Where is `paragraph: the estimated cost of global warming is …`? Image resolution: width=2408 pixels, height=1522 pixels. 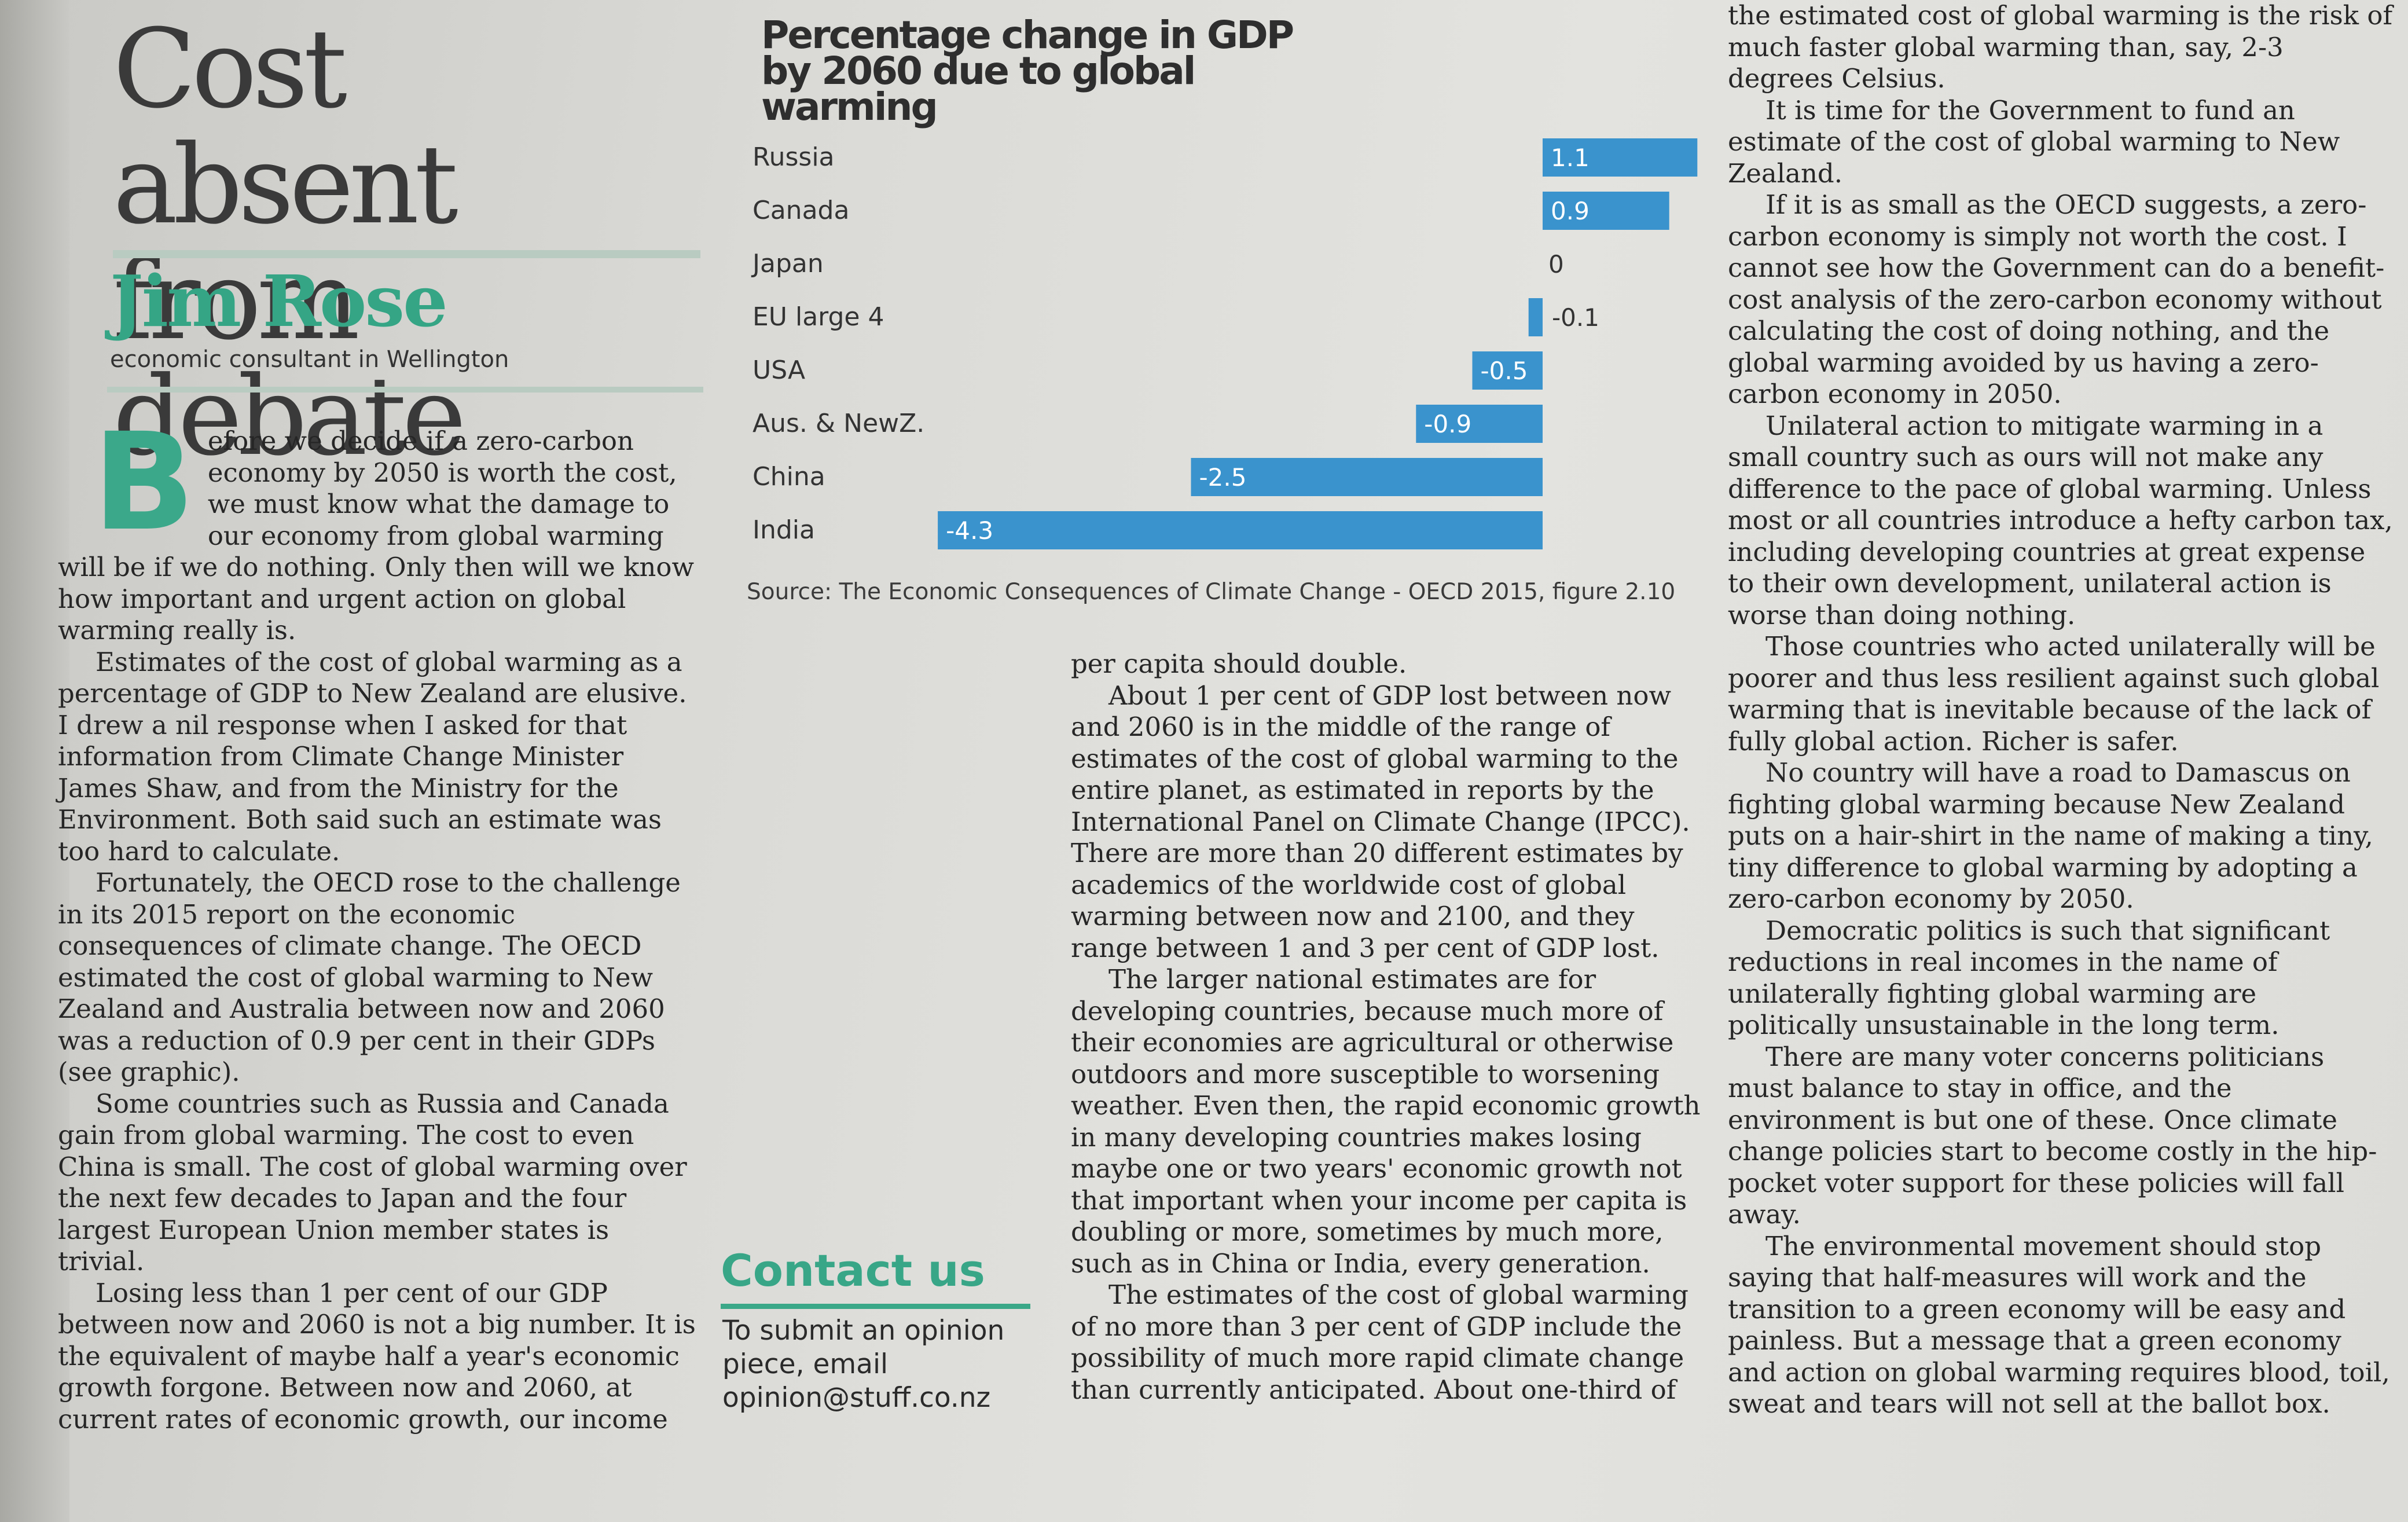
paragraph: the estimated cost of global warming is … is located at coordinates (2061, 47).